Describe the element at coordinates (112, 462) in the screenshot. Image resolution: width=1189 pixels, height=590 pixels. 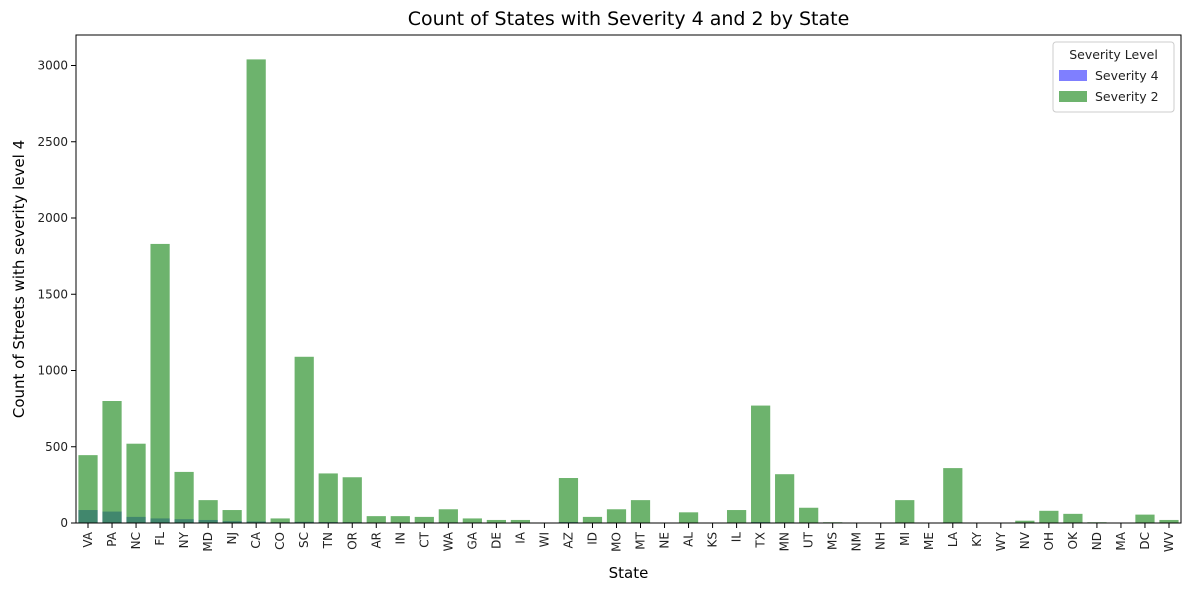
I see `bar-severity-2-pa` at that location.